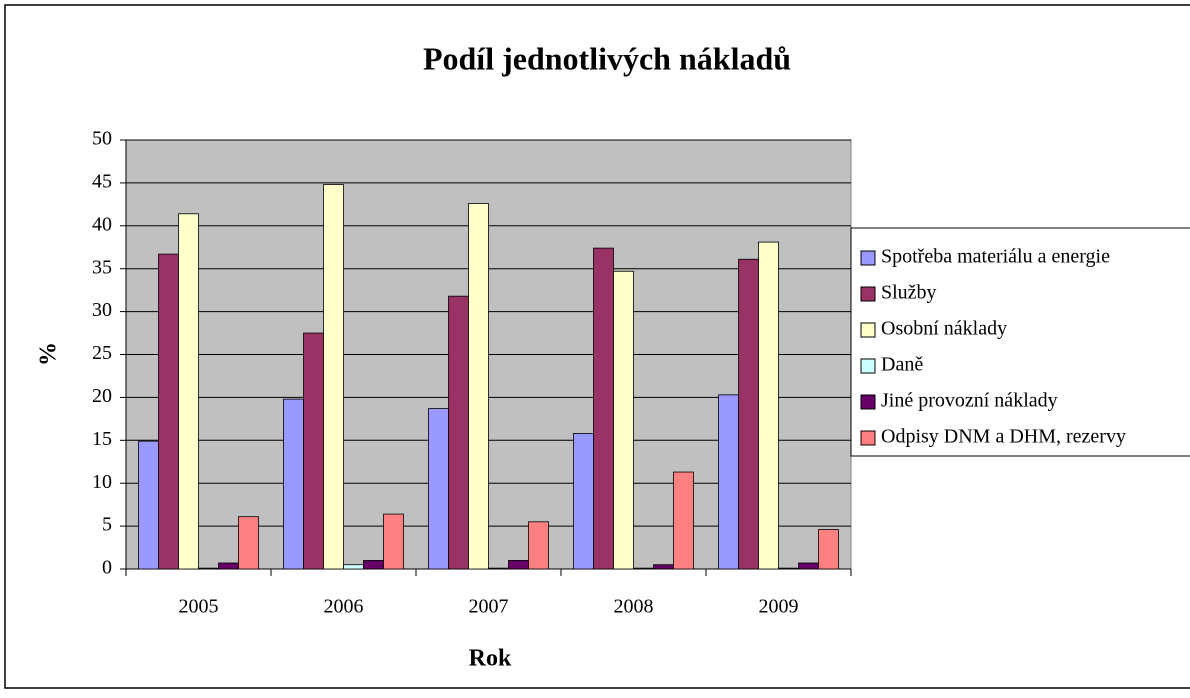 The width and height of the screenshot is (1190, 698). What do you see at coordinates (102, 139) in the screenshot?
I see `y-tick-label: 50` at bounding box center [102, 139].